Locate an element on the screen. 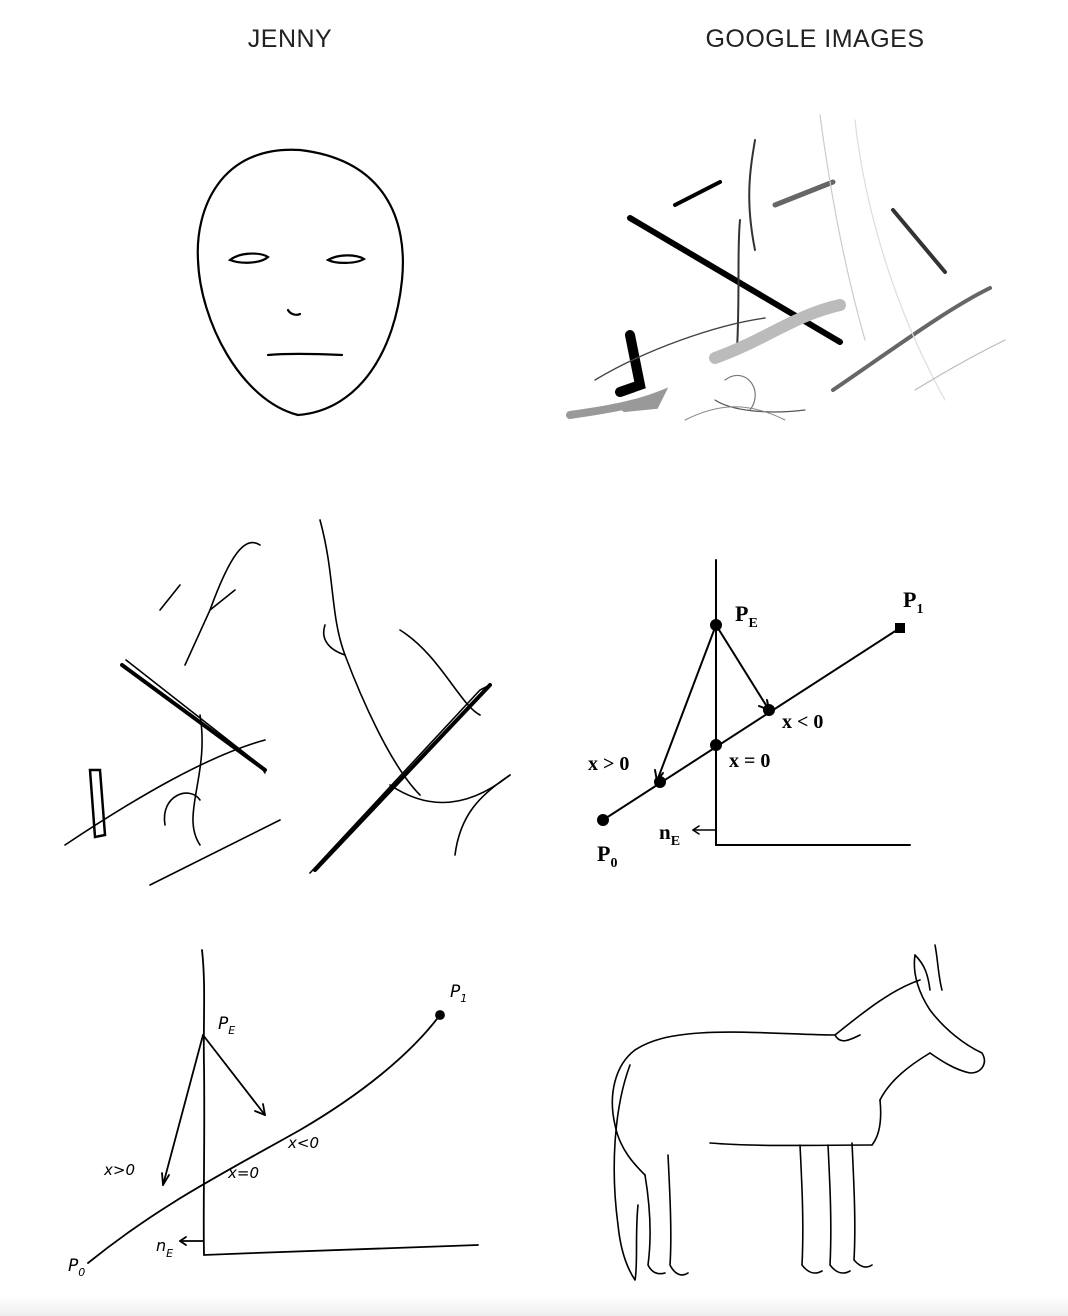  column-title-jenny: JENNY is located at coordinates (290, 39).